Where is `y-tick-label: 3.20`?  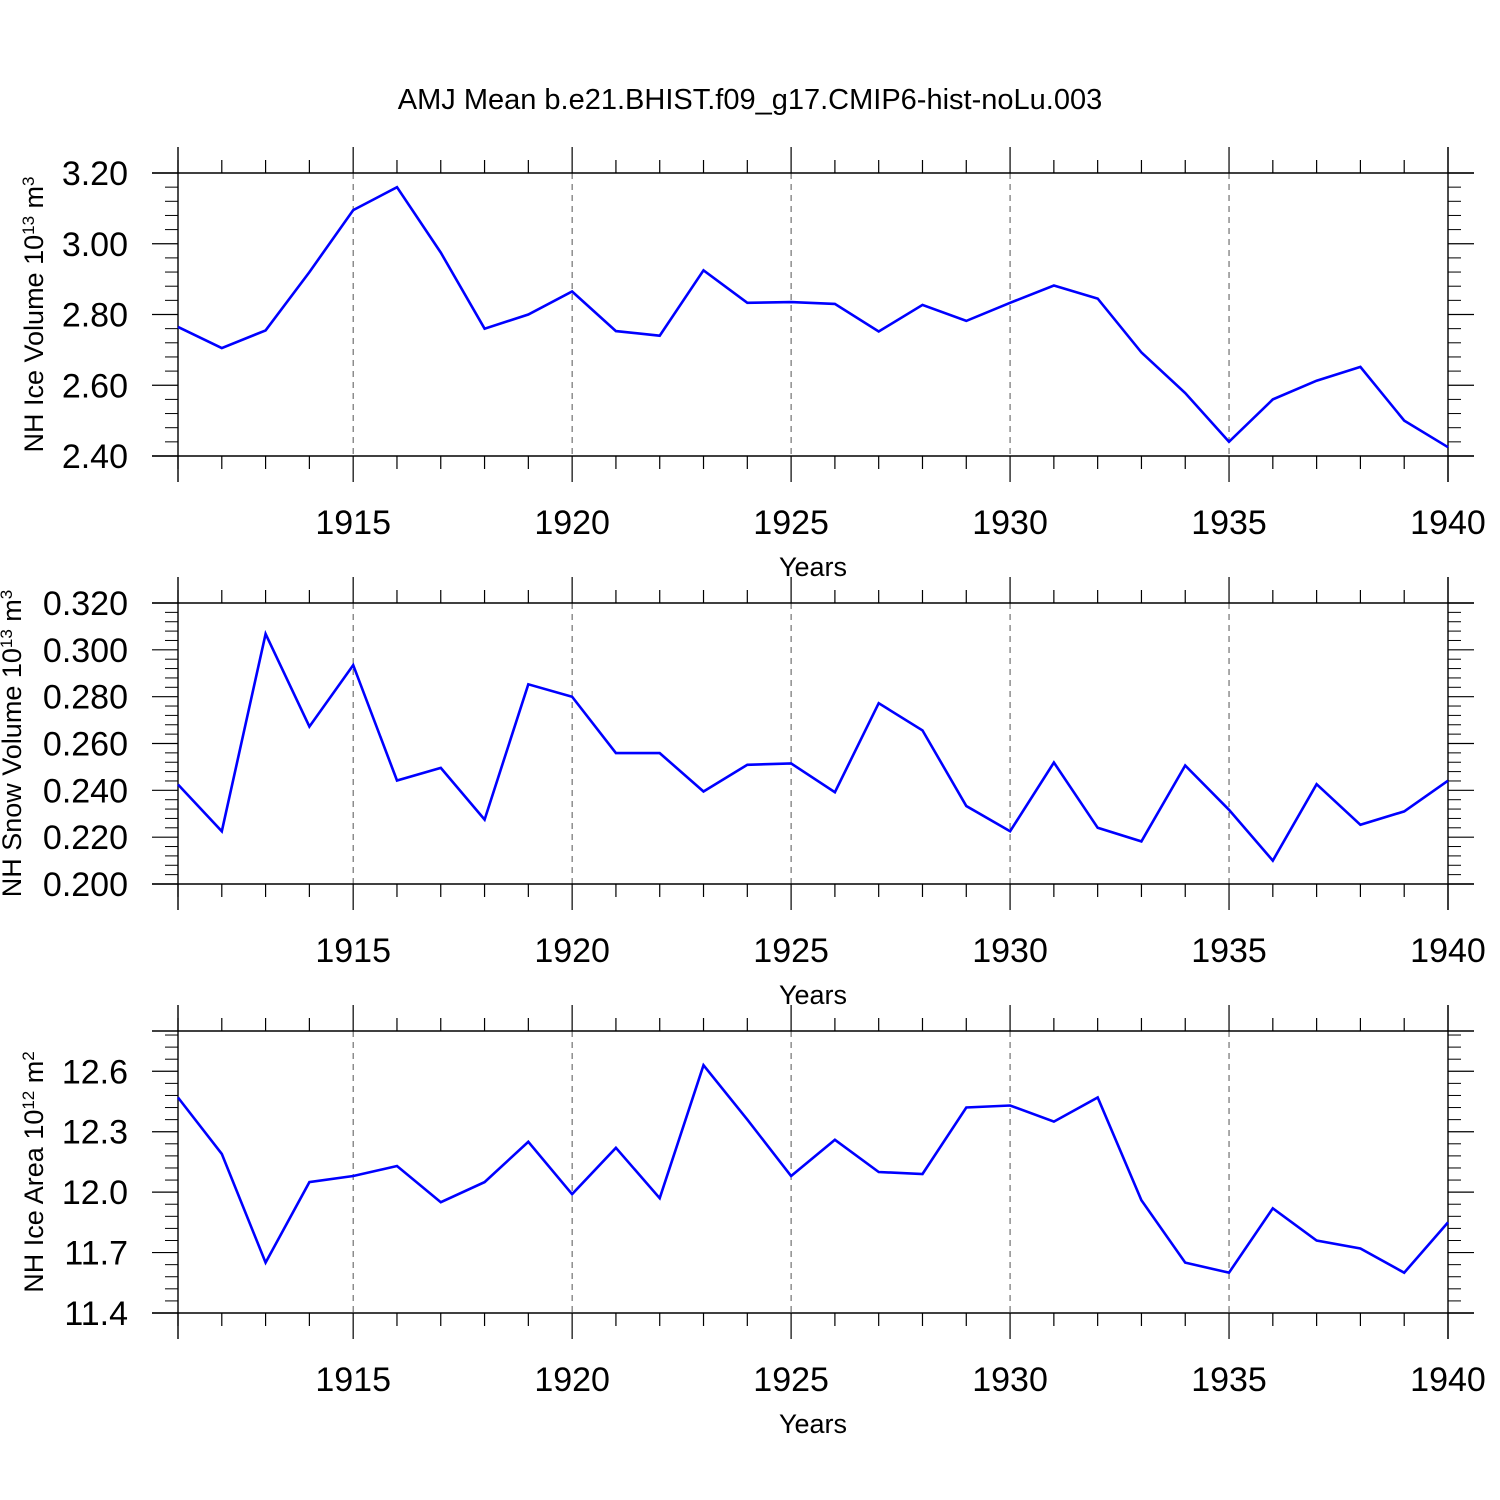 y-tick-label: 3.20 is located at coordinates (95, 174).